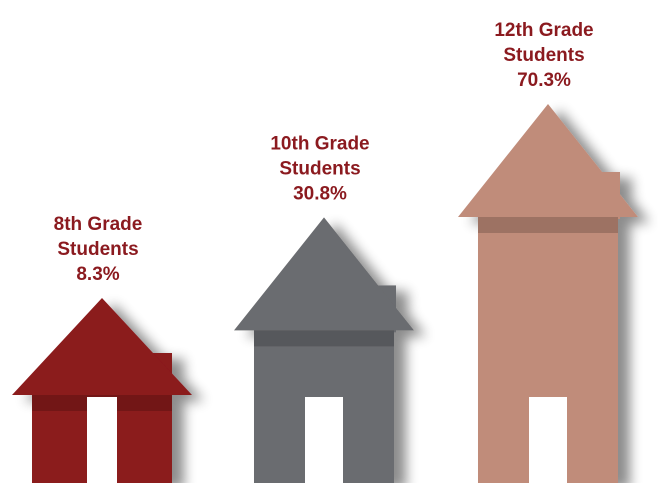  I want to click on label-12th-grade-line1: 12th Grade, so click(543, 30).